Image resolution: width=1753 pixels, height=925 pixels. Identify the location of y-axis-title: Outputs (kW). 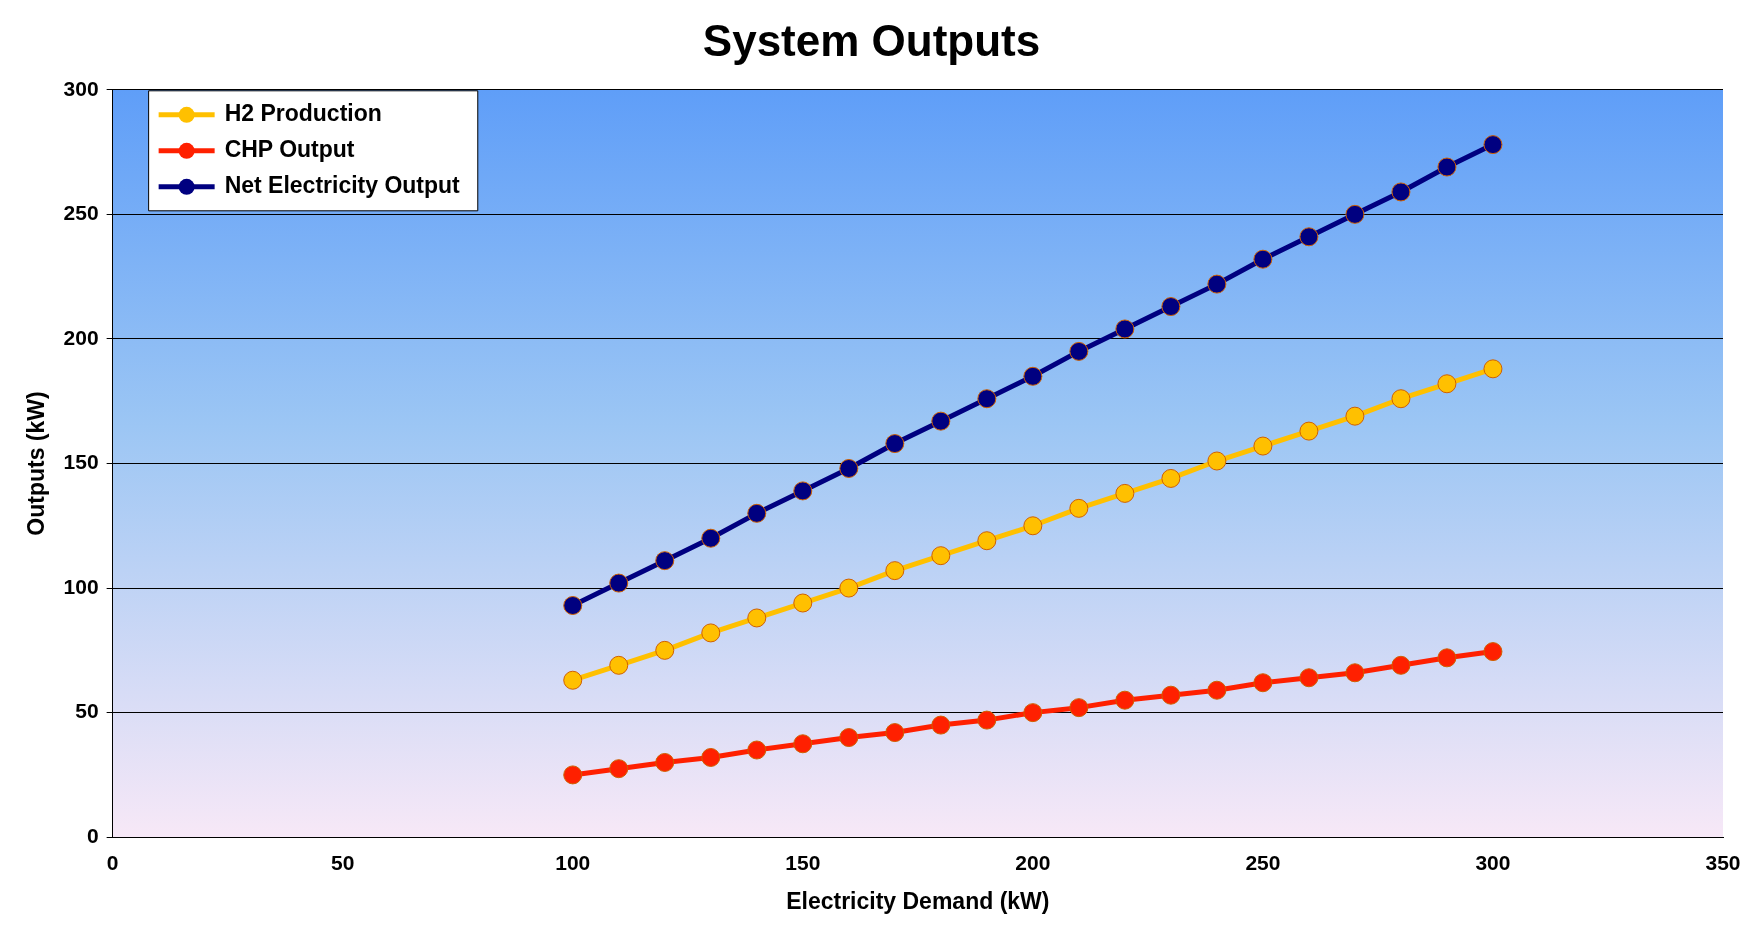
(36, 463).